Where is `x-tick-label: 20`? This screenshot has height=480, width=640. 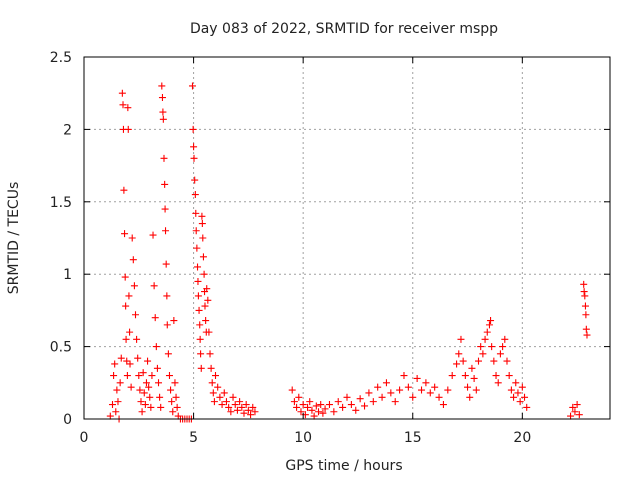 x-tick-label: 20 is located at coordinates (522, 438).